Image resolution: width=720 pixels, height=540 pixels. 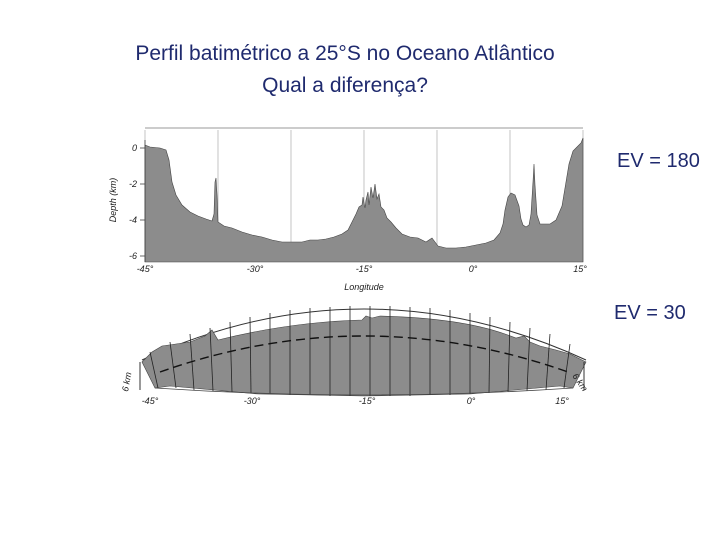 I want to click on bottom-x-tick-3: -15°, so click(x=367, y=401).